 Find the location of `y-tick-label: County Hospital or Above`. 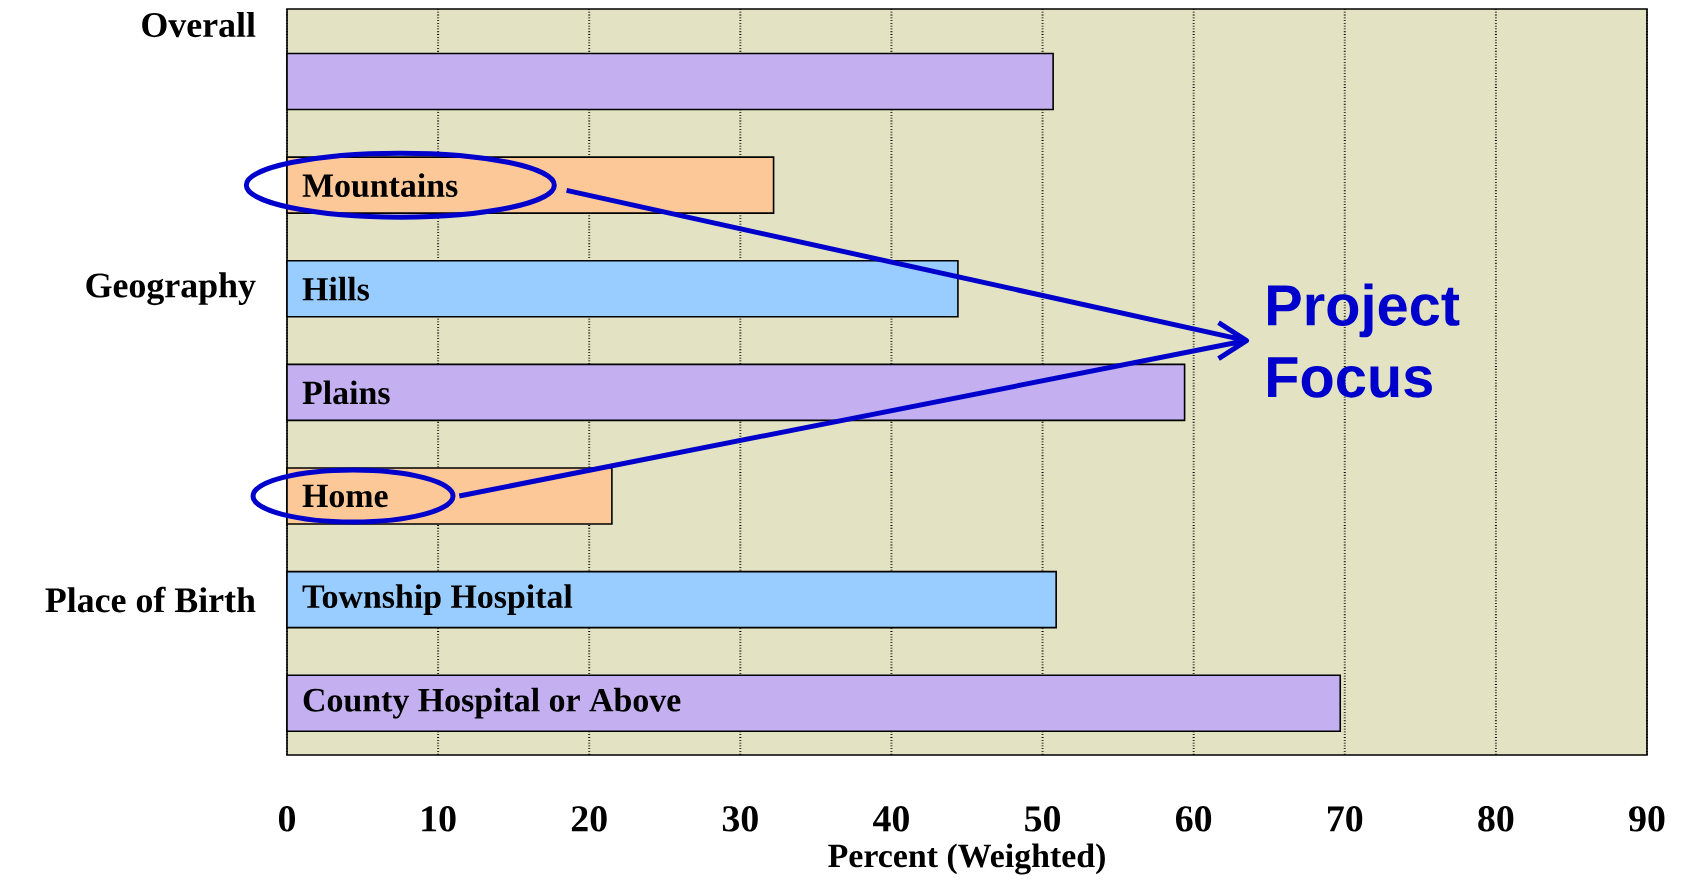

y-tick-label: County Hospital or Above is located at coordinates (492, 703).